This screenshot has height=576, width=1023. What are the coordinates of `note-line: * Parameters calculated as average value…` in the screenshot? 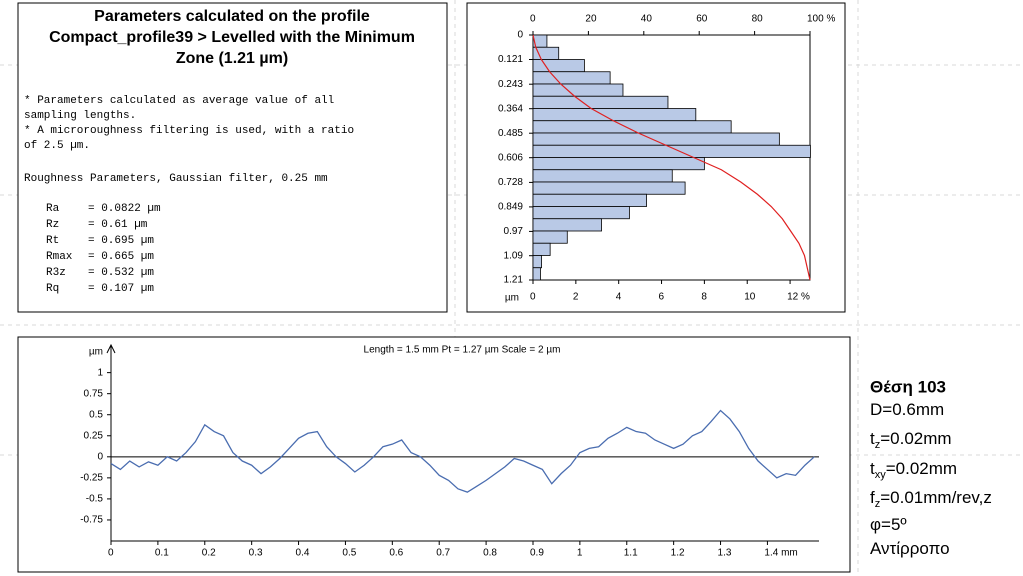 It's located at (179, 101).